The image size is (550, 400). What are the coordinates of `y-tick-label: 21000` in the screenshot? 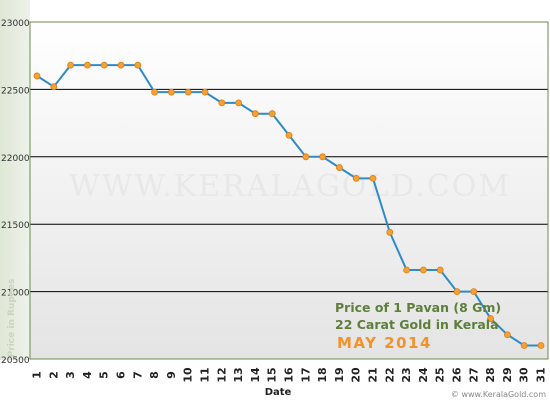 It's located at (15, 294).